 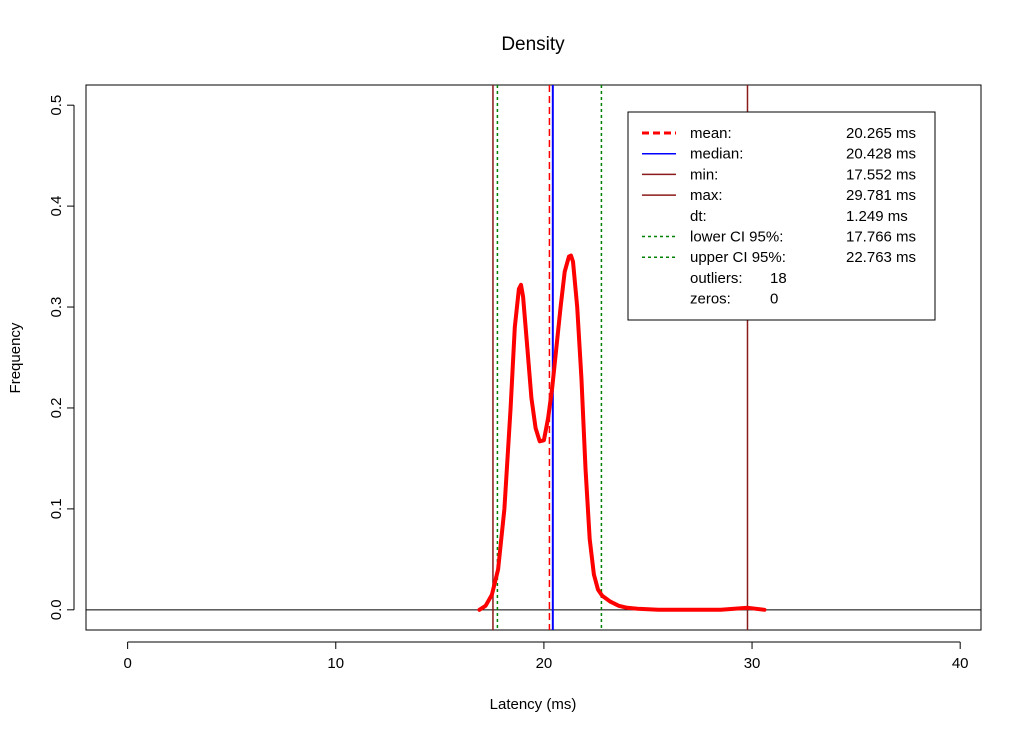 What do you see at coordinates (881, 133) in the screenshot?
I see `legend-value-mean: 20.265 ms` at bounding box center [881, 133].